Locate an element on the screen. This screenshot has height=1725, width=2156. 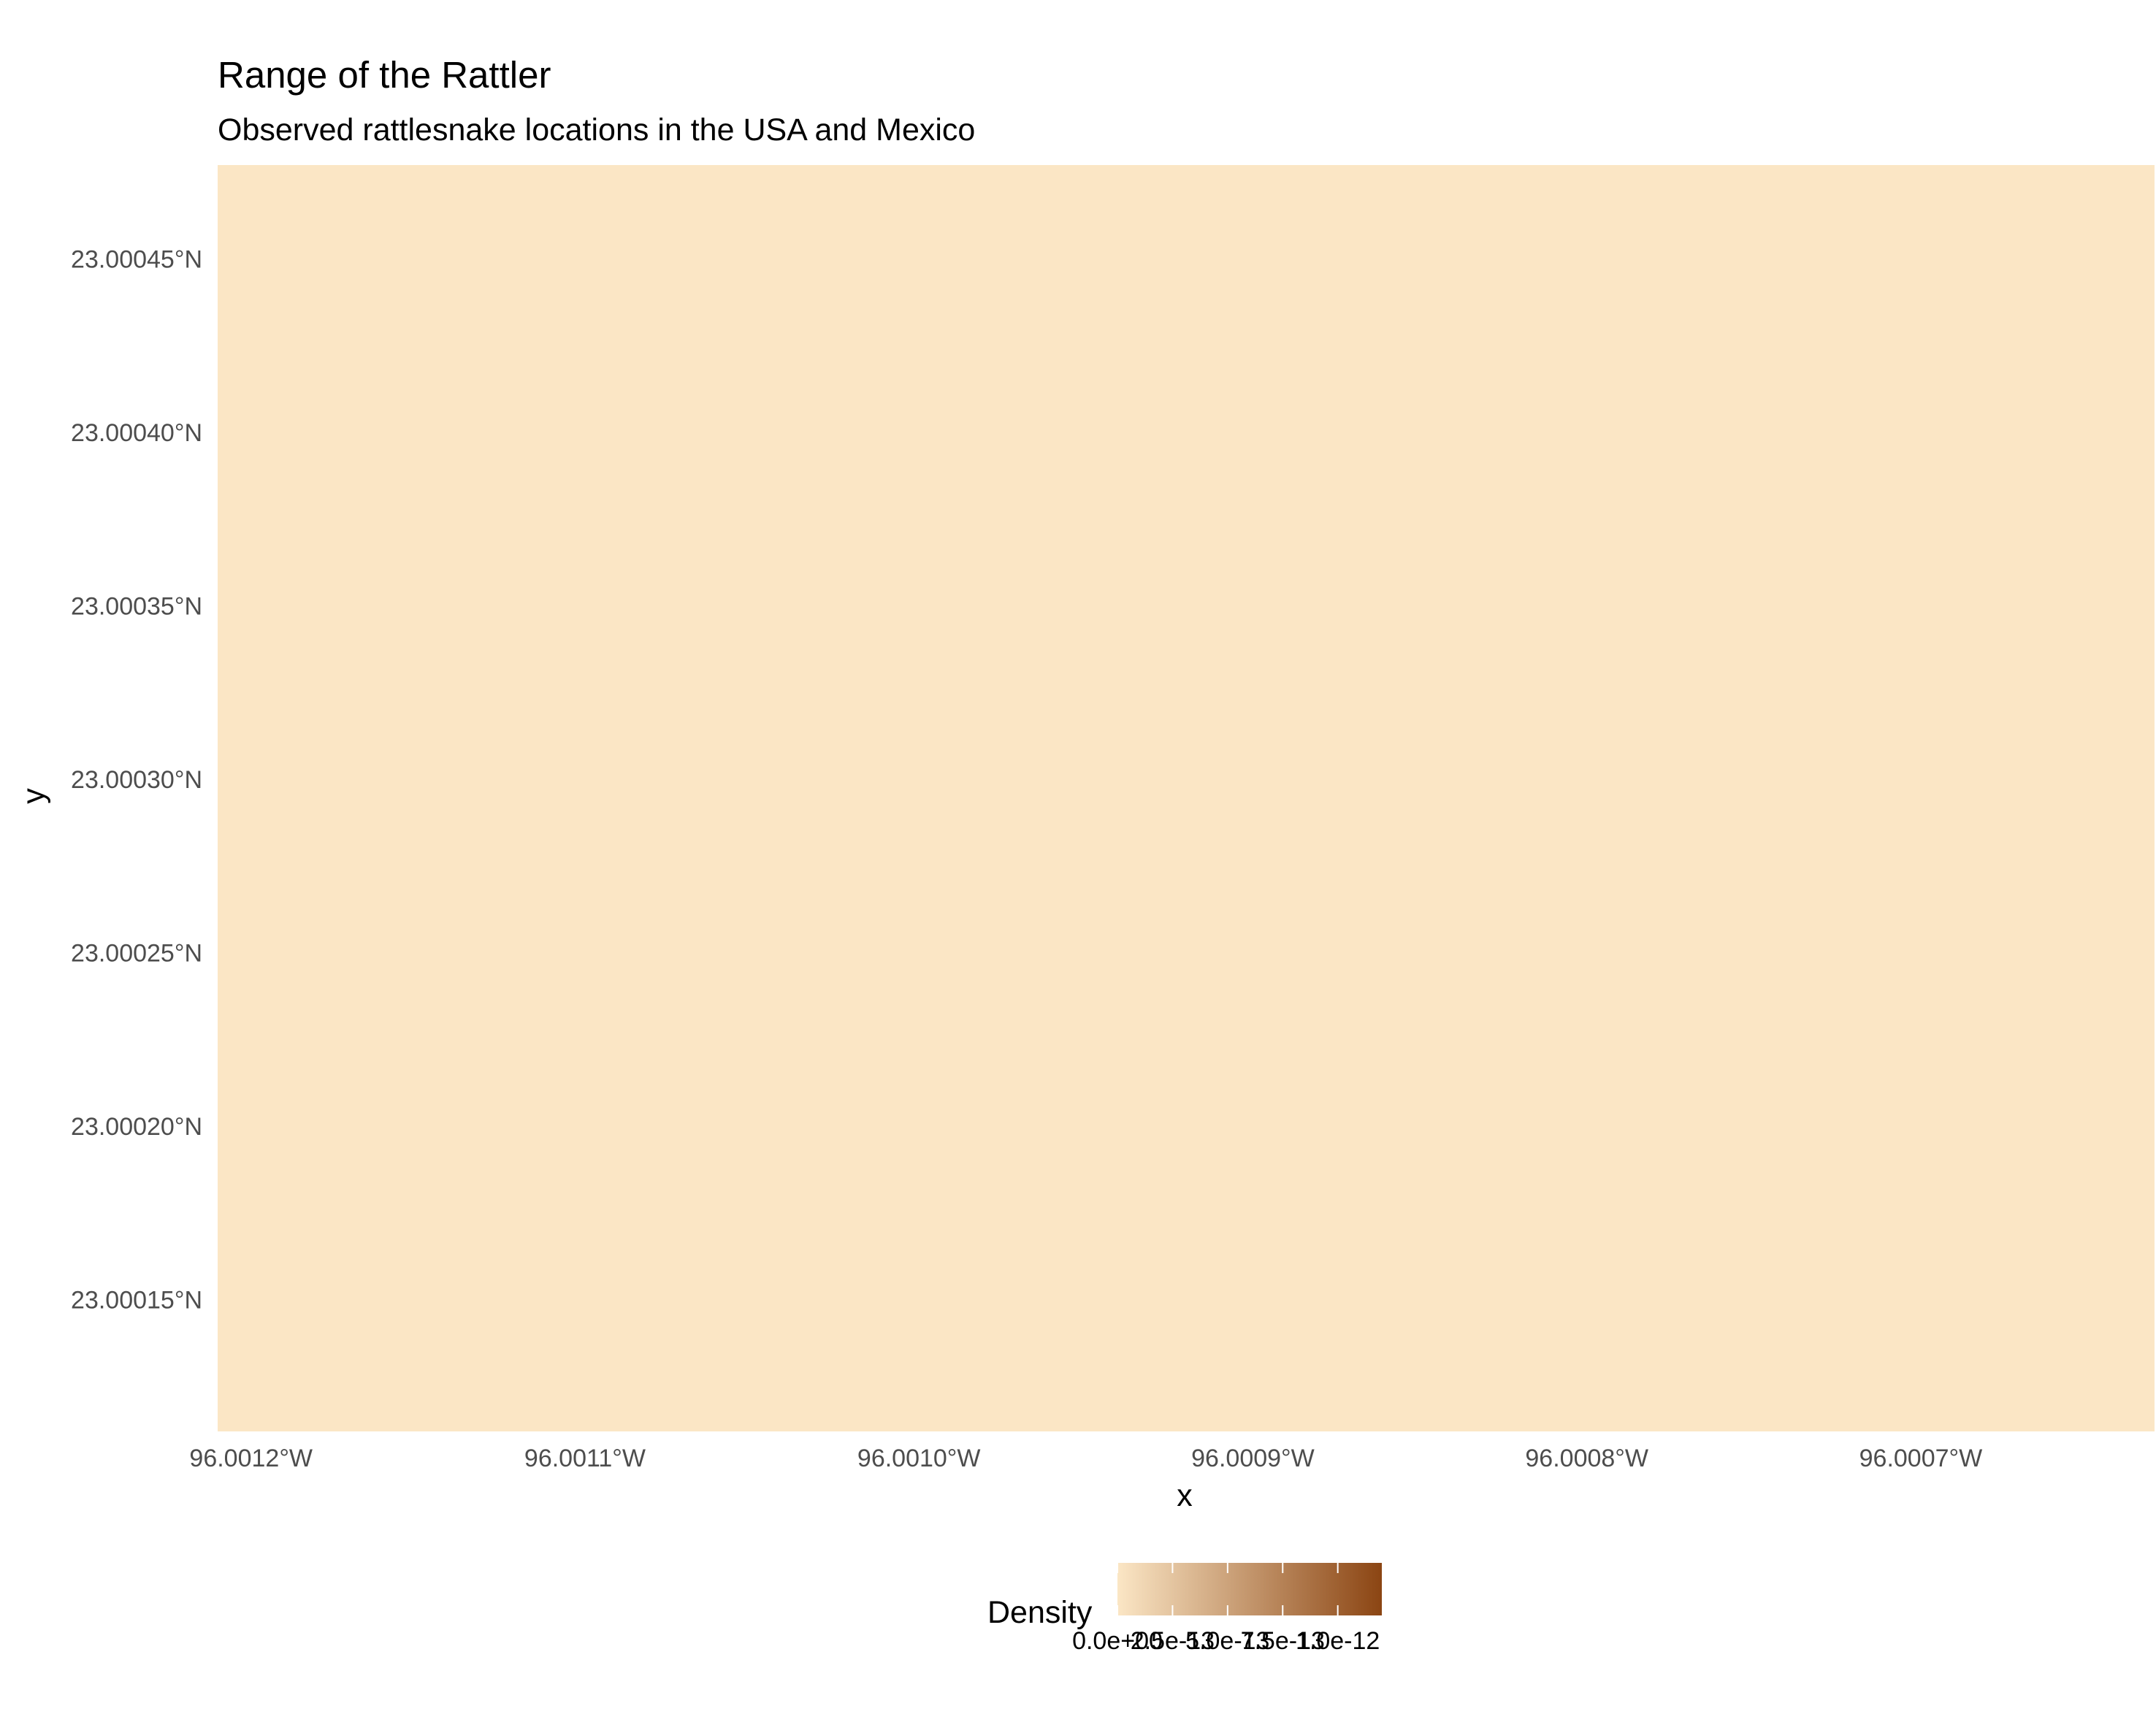
legend-tick-label: 2.5e-13 is located at coordinates (1173, 1641).